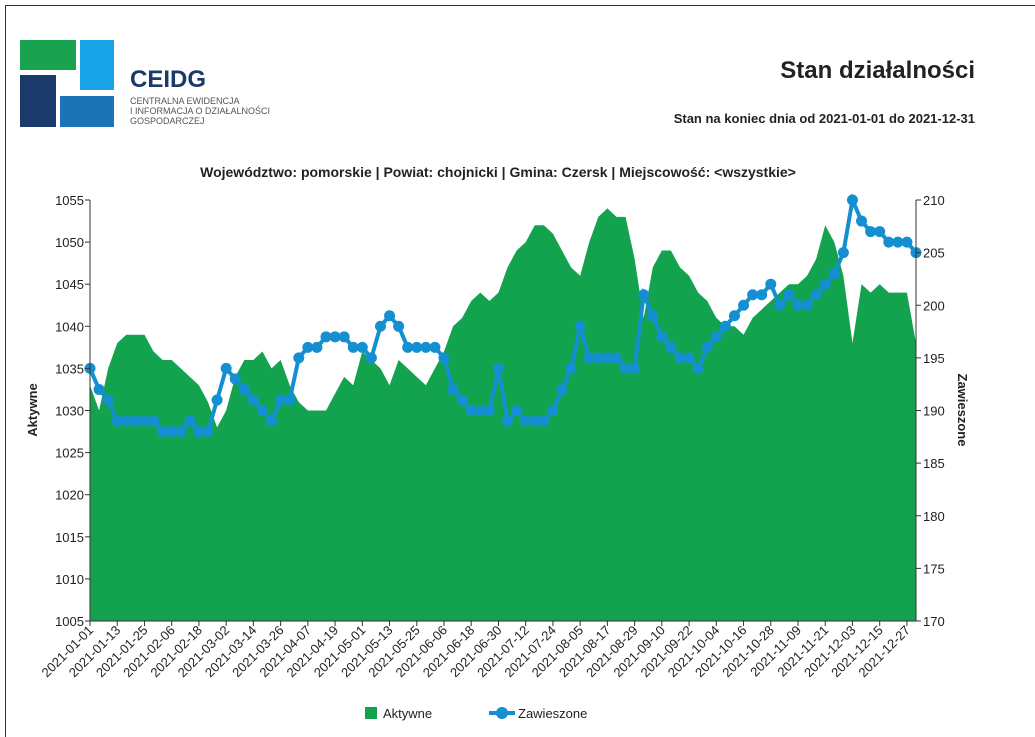  I want to click on y2-tick-label: 185, so click(934, 463).